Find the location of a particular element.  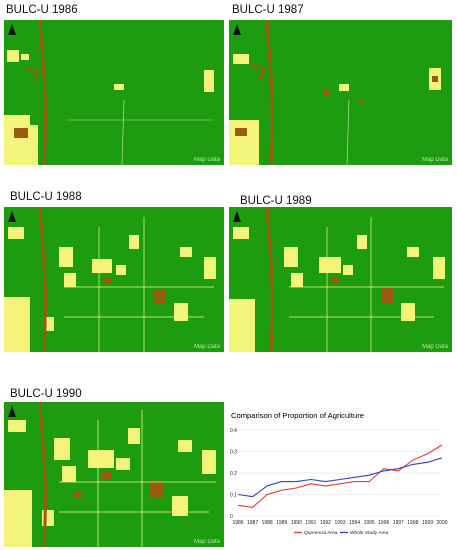

legend-label: Querencia Area is located at coordinates (321, 533).